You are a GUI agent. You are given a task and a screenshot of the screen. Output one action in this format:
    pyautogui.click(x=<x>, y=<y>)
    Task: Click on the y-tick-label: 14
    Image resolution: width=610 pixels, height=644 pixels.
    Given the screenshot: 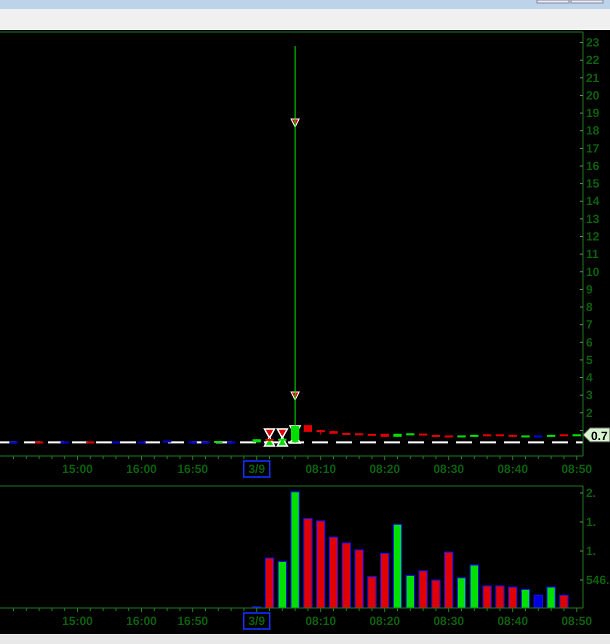 What is the action you would take?
    pyautogui.click(x=593, y=201)
    